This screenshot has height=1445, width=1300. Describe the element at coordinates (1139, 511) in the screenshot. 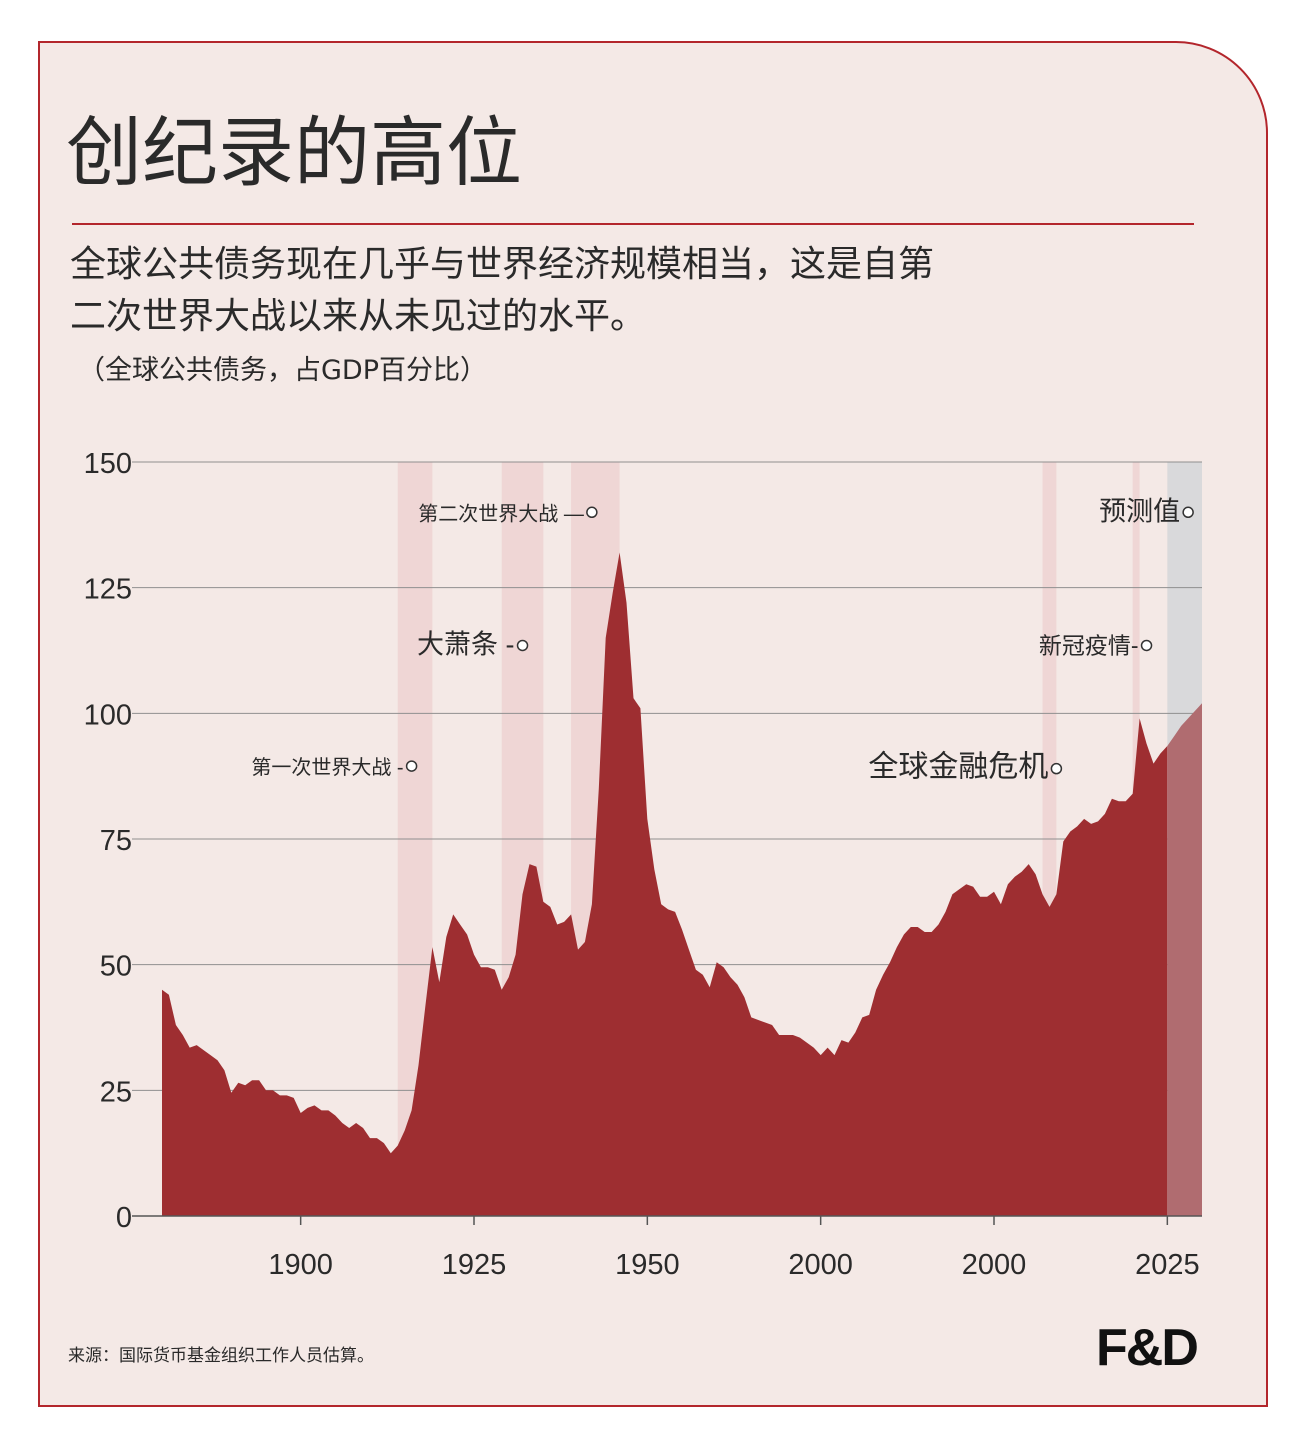

I see `annotation-label: 预测值` at that location.